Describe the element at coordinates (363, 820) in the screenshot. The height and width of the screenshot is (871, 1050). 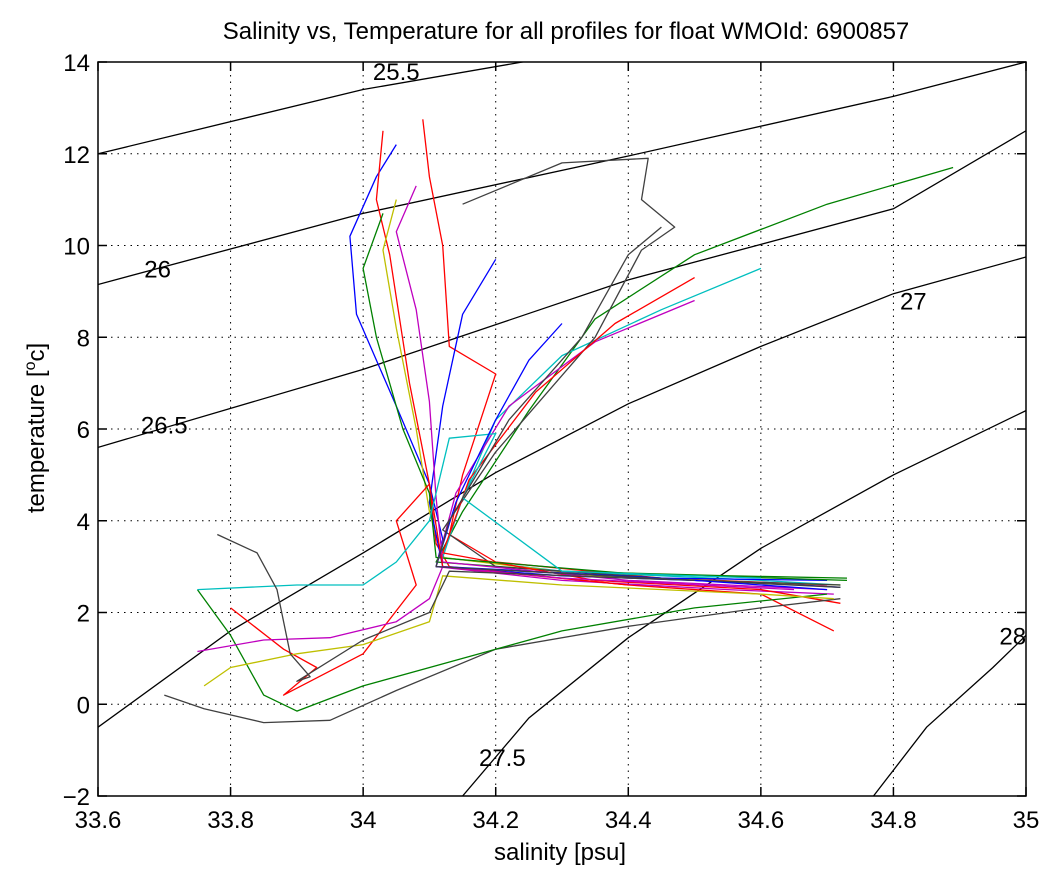
I see `x-tick-label-2: 34` at that location.